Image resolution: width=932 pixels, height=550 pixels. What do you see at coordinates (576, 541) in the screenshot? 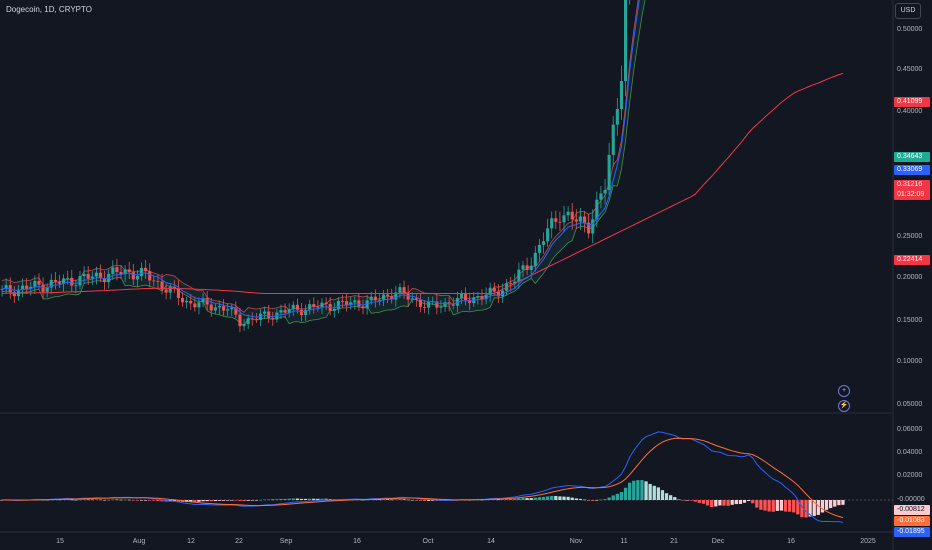
I see `time-axis-label: Nov` at bounding box center [576, 541].